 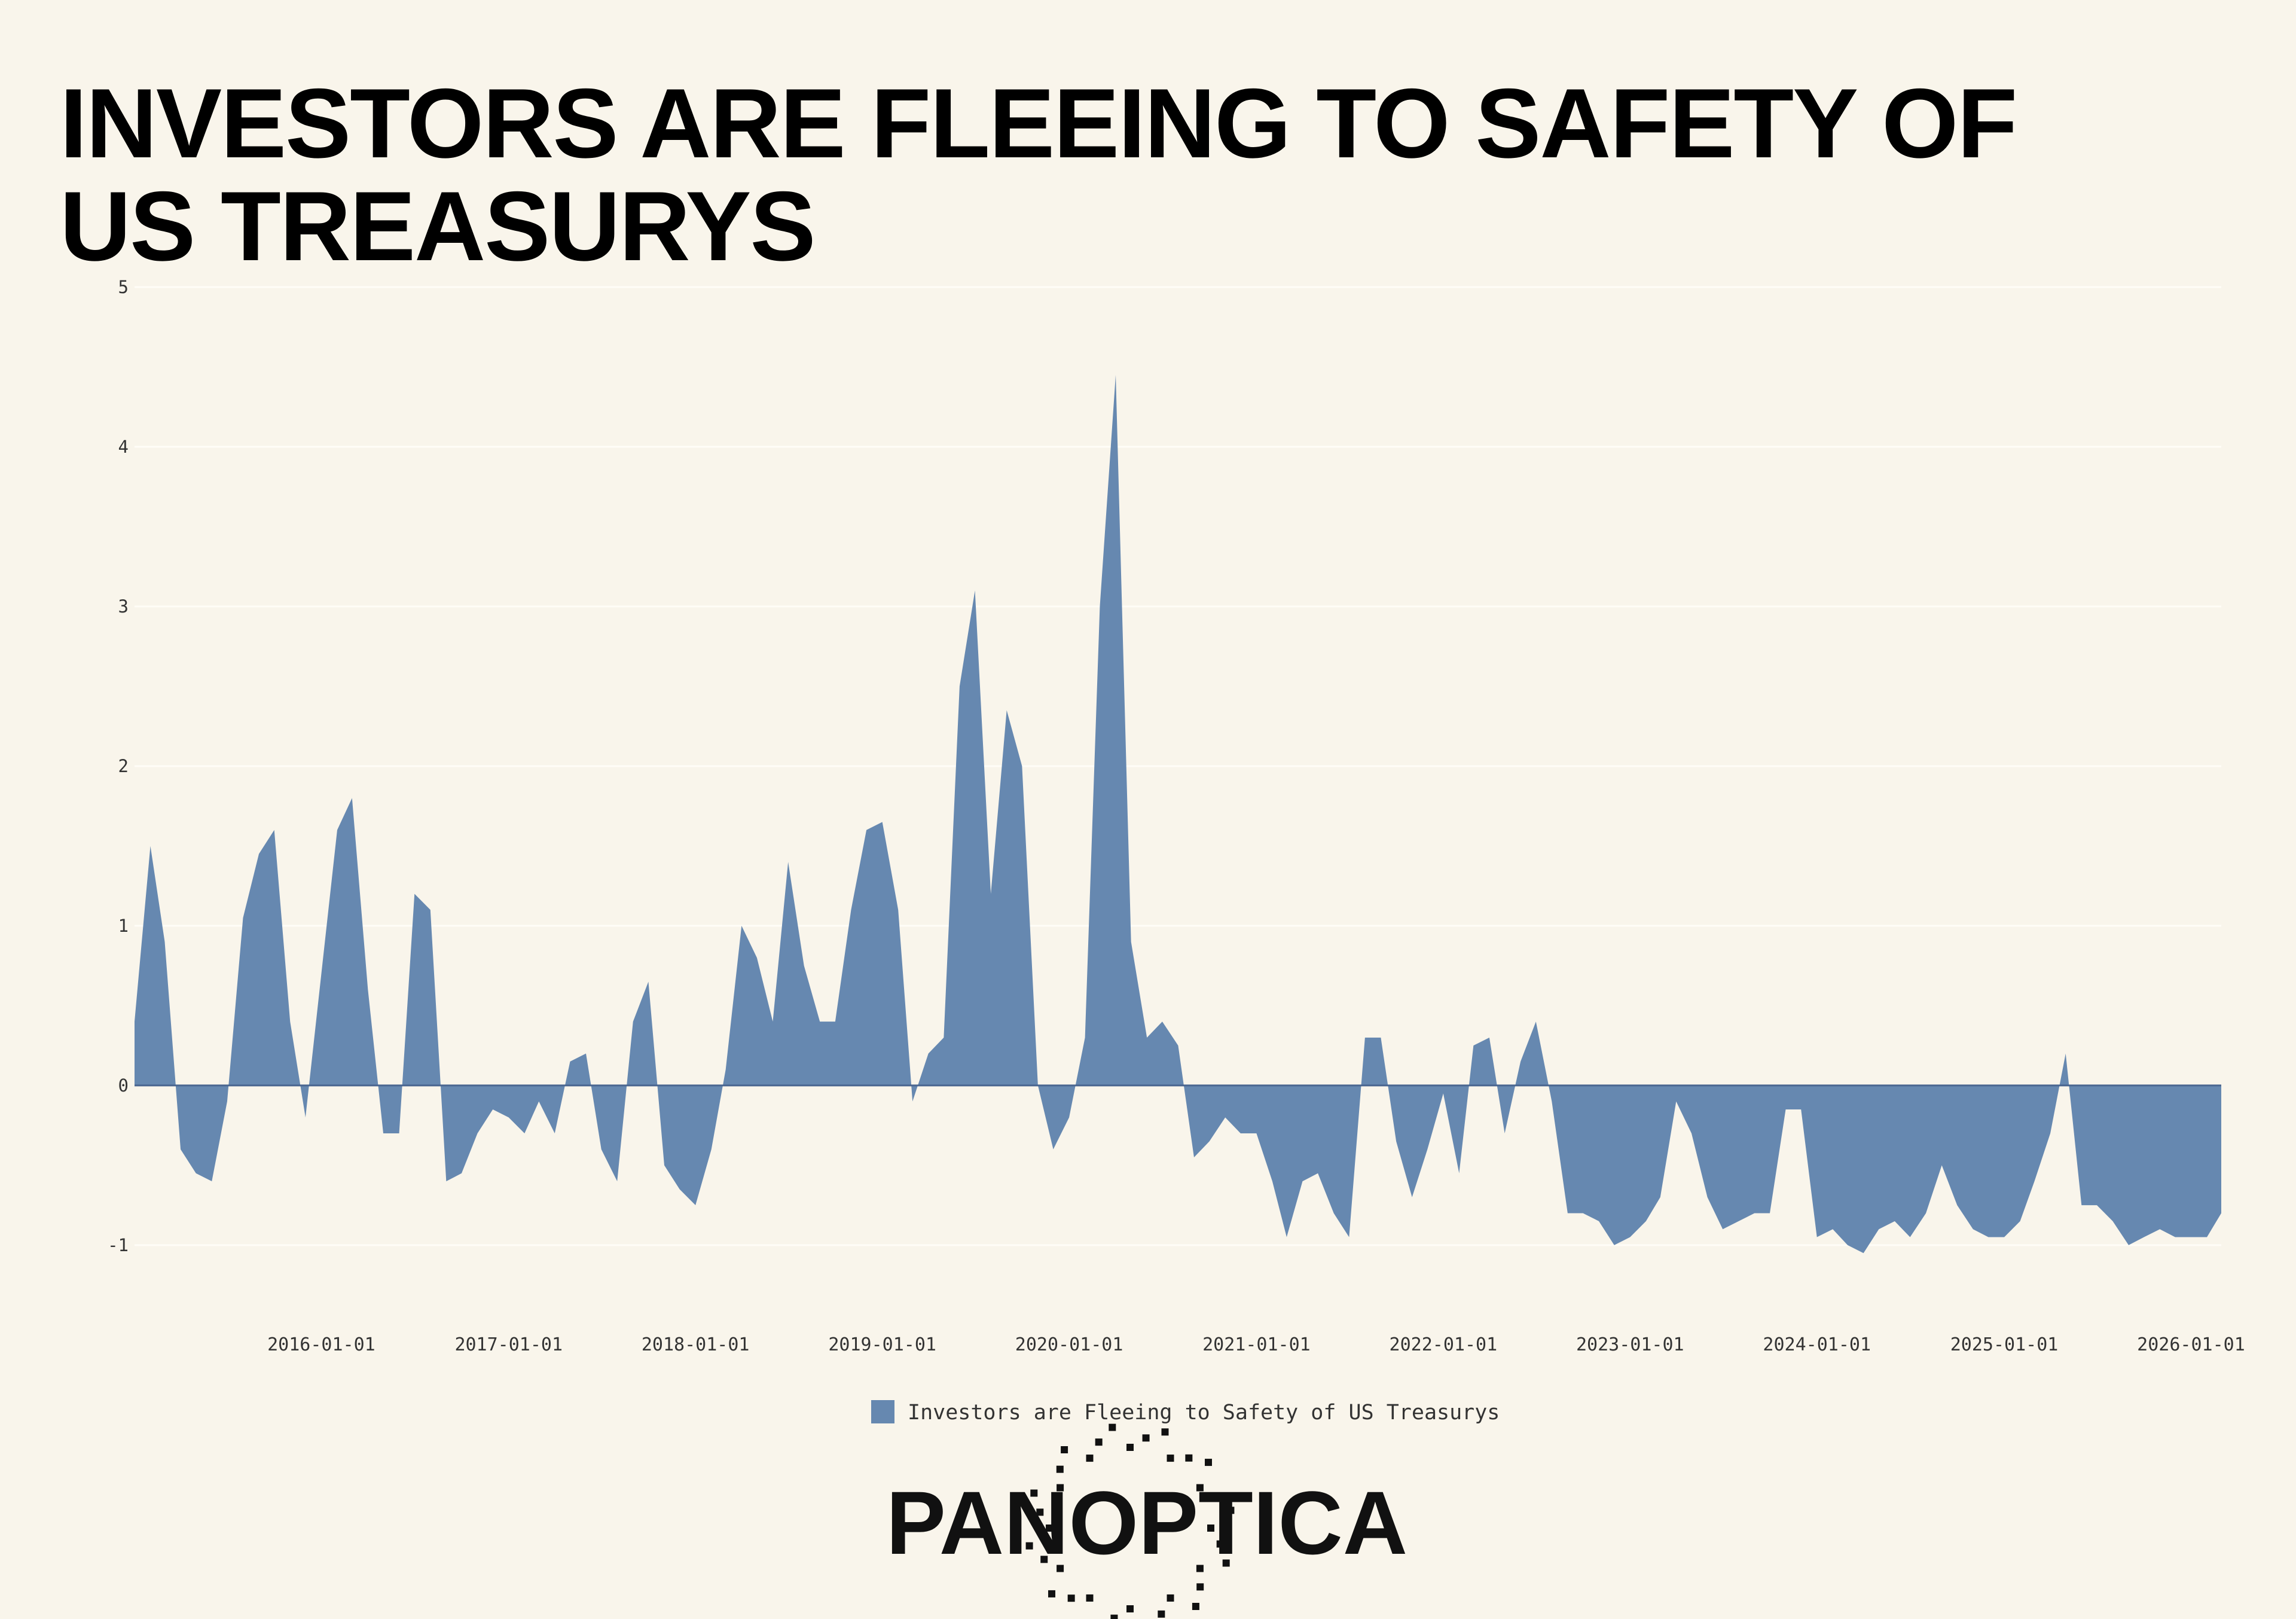 I want to click on y-tick-label: 4, so click(x=123, y=447).